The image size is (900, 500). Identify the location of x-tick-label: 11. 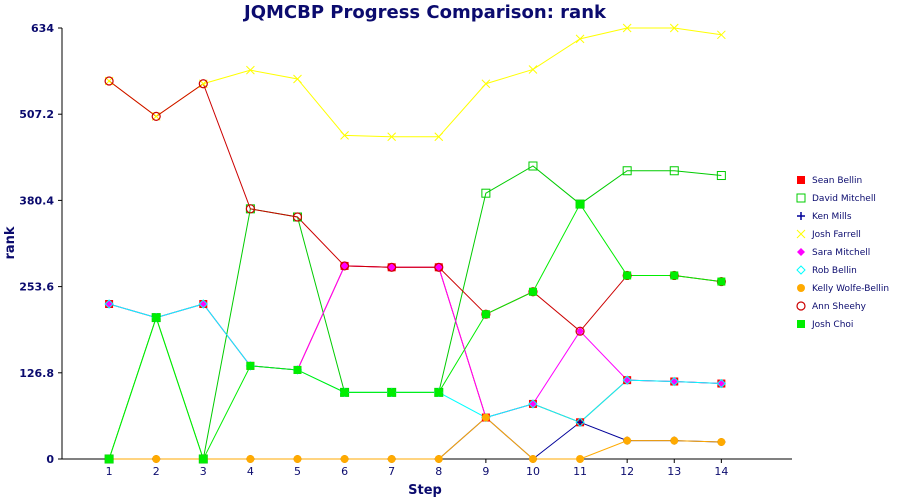
(580, 471).